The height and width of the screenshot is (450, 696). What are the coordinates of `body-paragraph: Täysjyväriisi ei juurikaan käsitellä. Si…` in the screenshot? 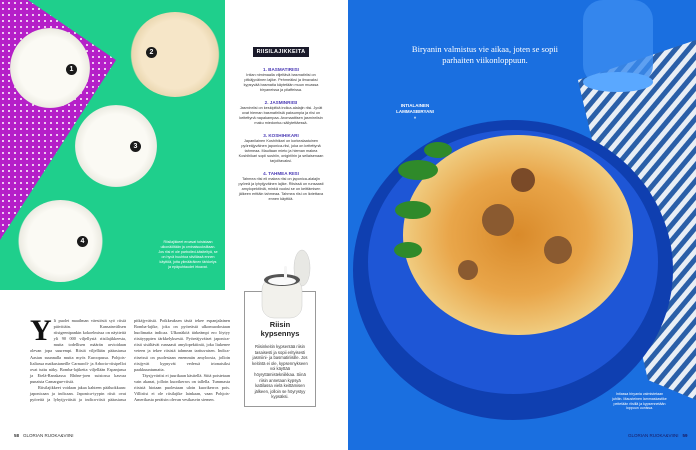 It's located at (182, 387).